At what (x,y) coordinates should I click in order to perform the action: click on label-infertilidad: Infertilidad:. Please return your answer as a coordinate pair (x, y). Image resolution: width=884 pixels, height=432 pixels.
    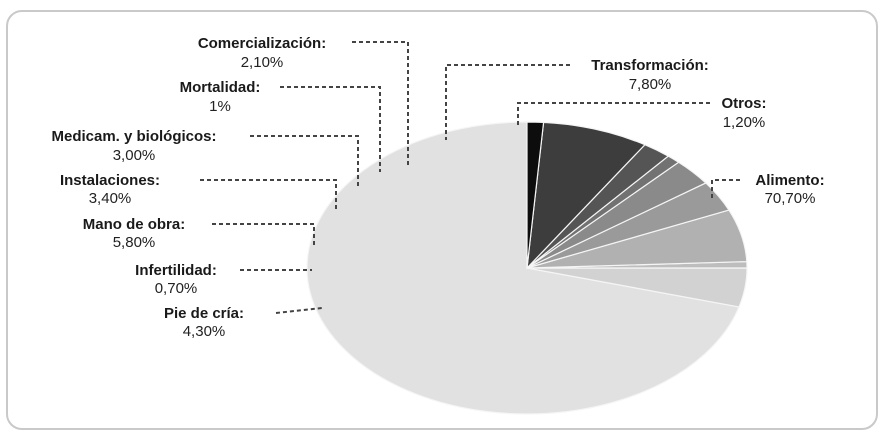
    Looking at the image, I should click on (176, 270).